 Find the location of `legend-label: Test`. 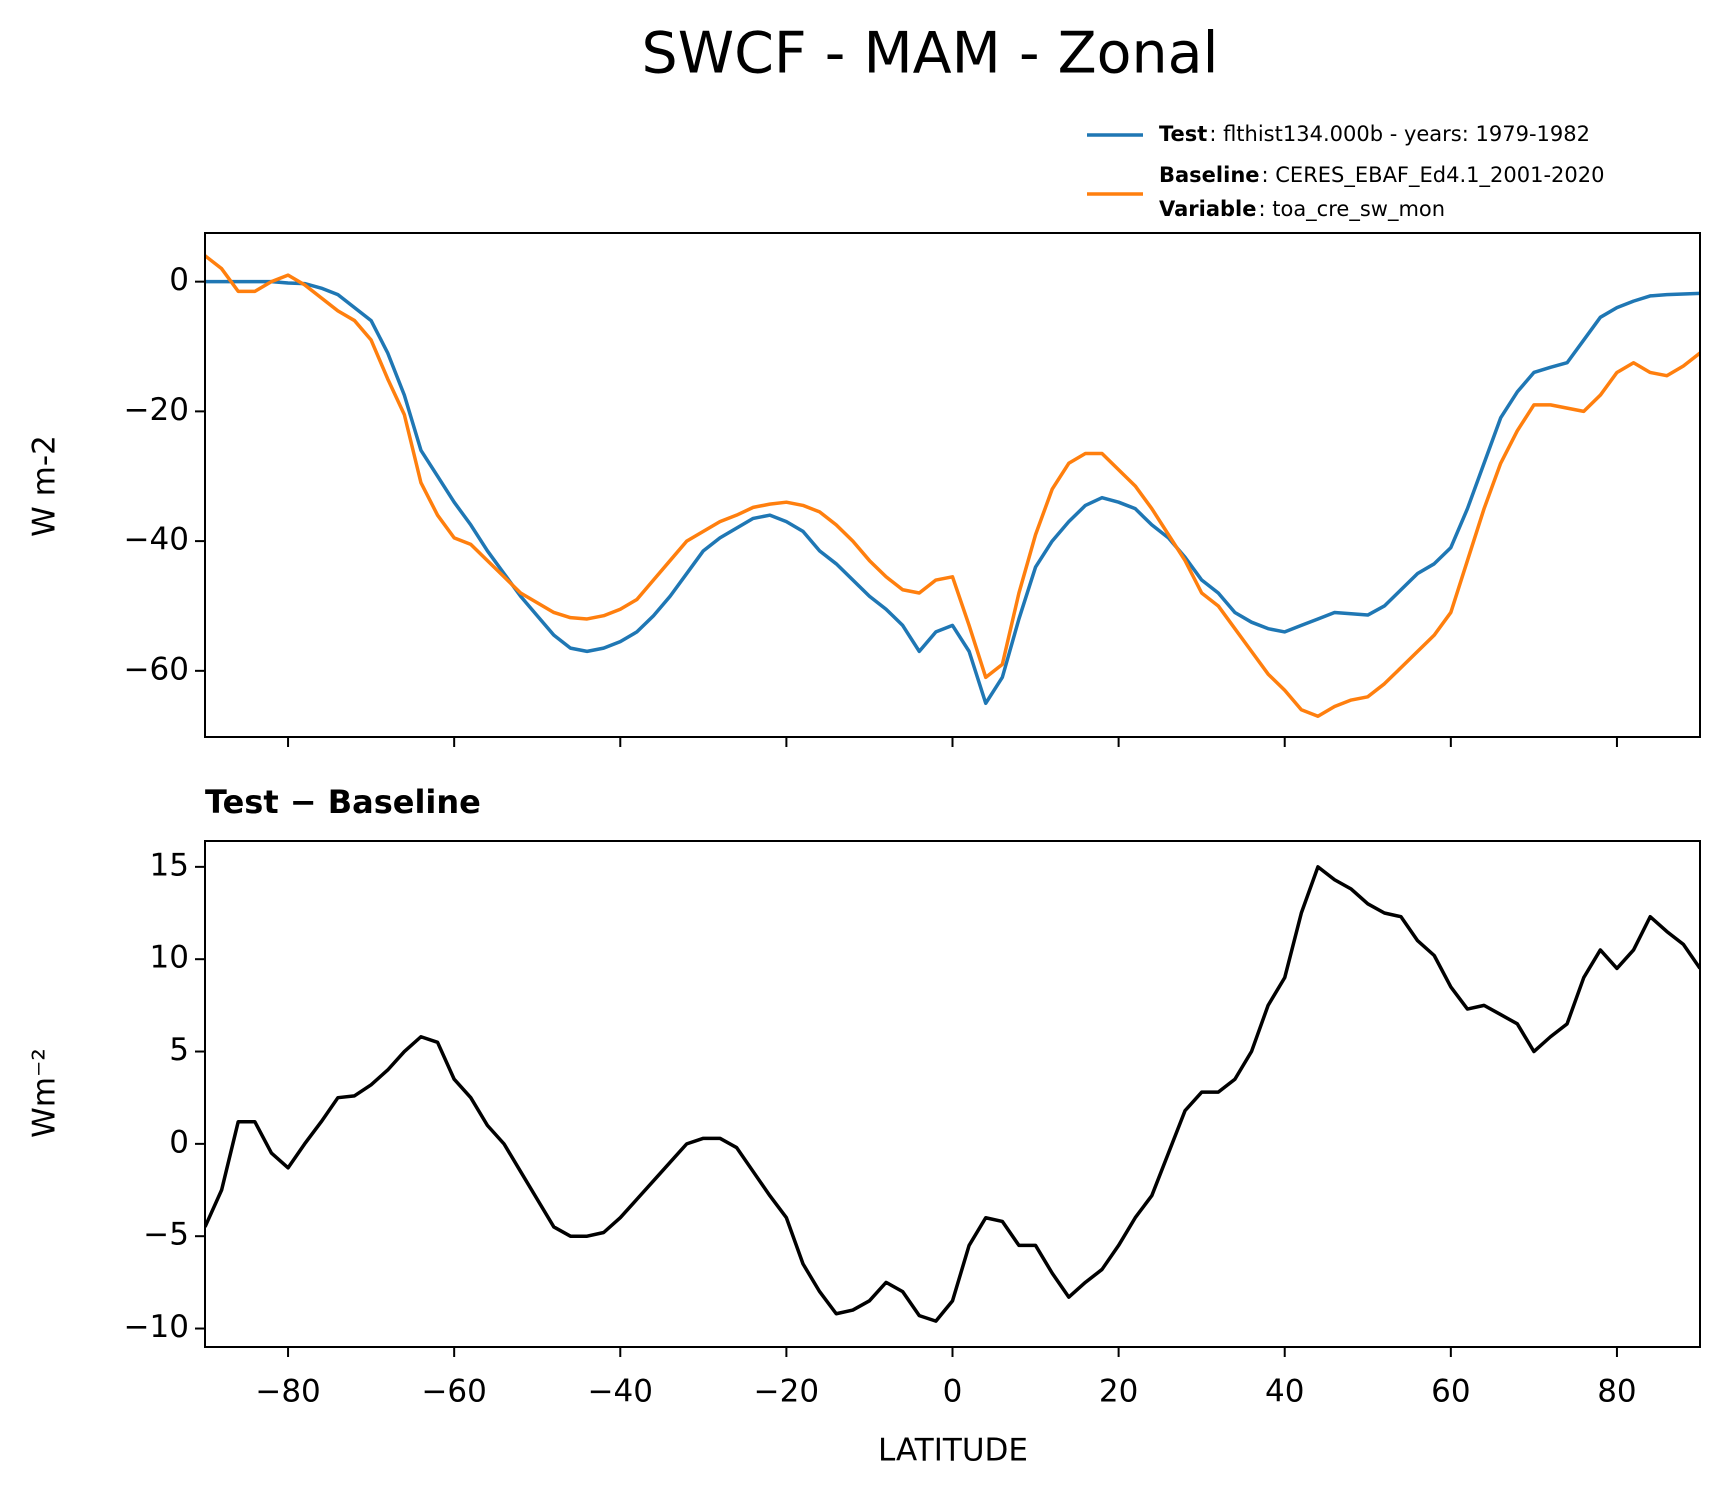

legend-label: Test is located at coordinates (1183, 134).